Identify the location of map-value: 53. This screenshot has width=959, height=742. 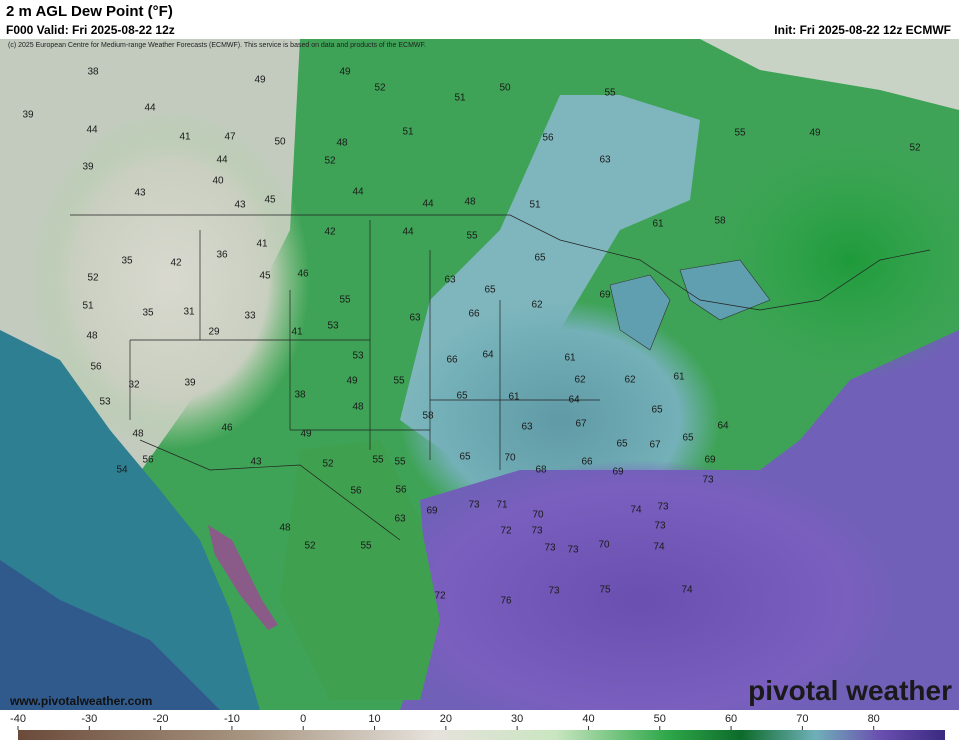
(105, 402).